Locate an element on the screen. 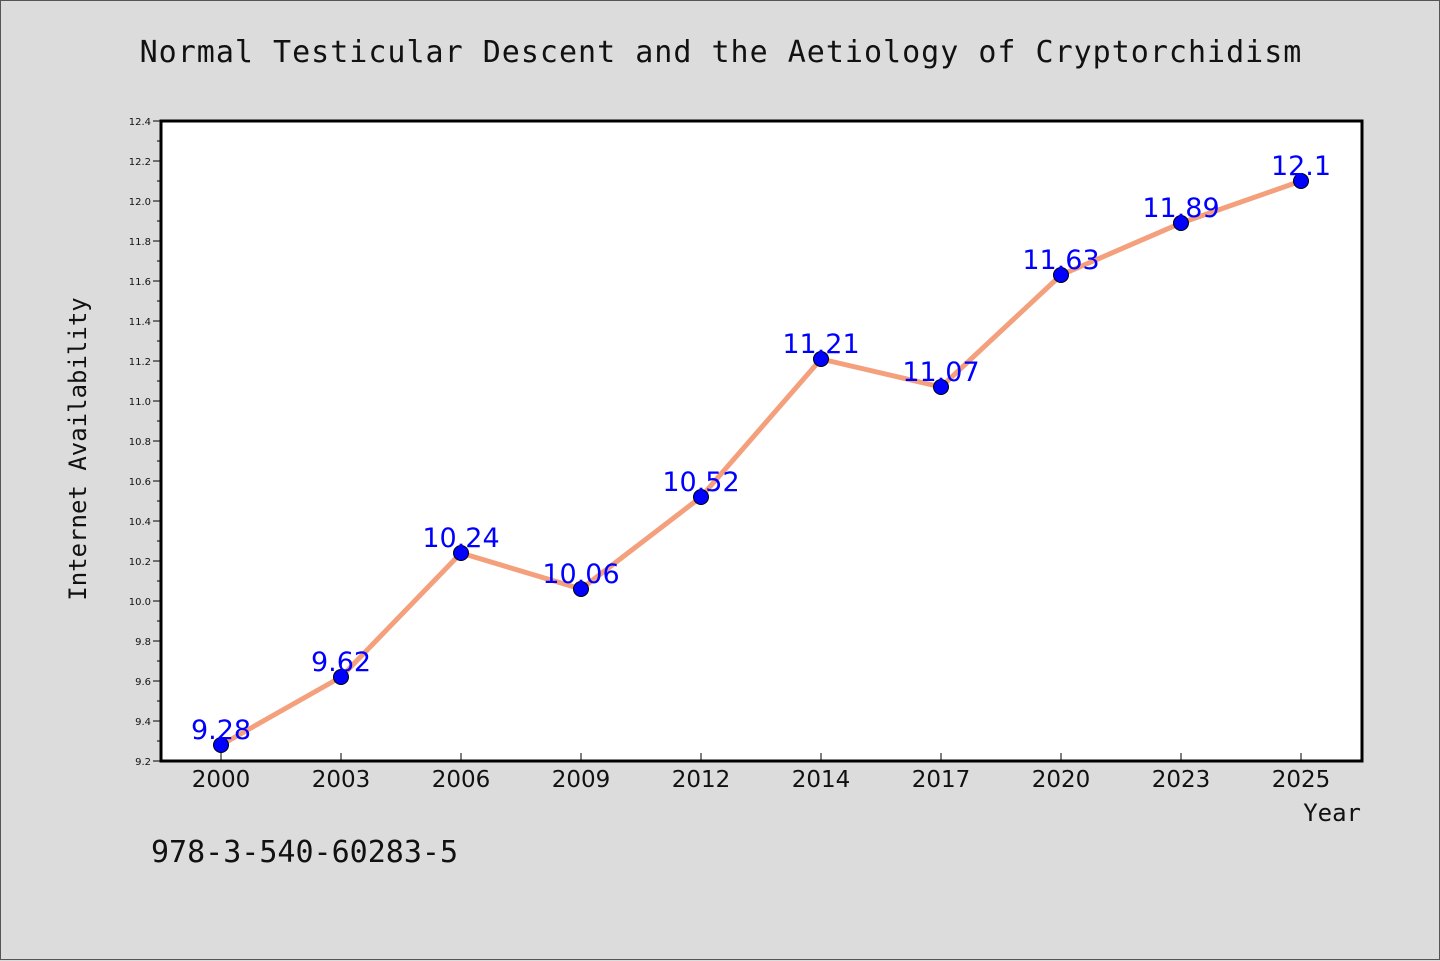 The width and height of the screenshot is (1440, 961). y-tick-label: 12.4 is located at coordinates (140, 122).